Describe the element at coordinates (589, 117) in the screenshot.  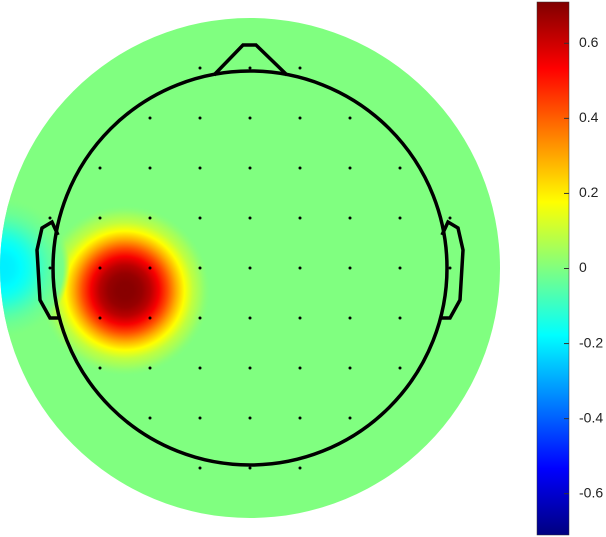
I see `colorbar-tick-label: 0.4` at that location.